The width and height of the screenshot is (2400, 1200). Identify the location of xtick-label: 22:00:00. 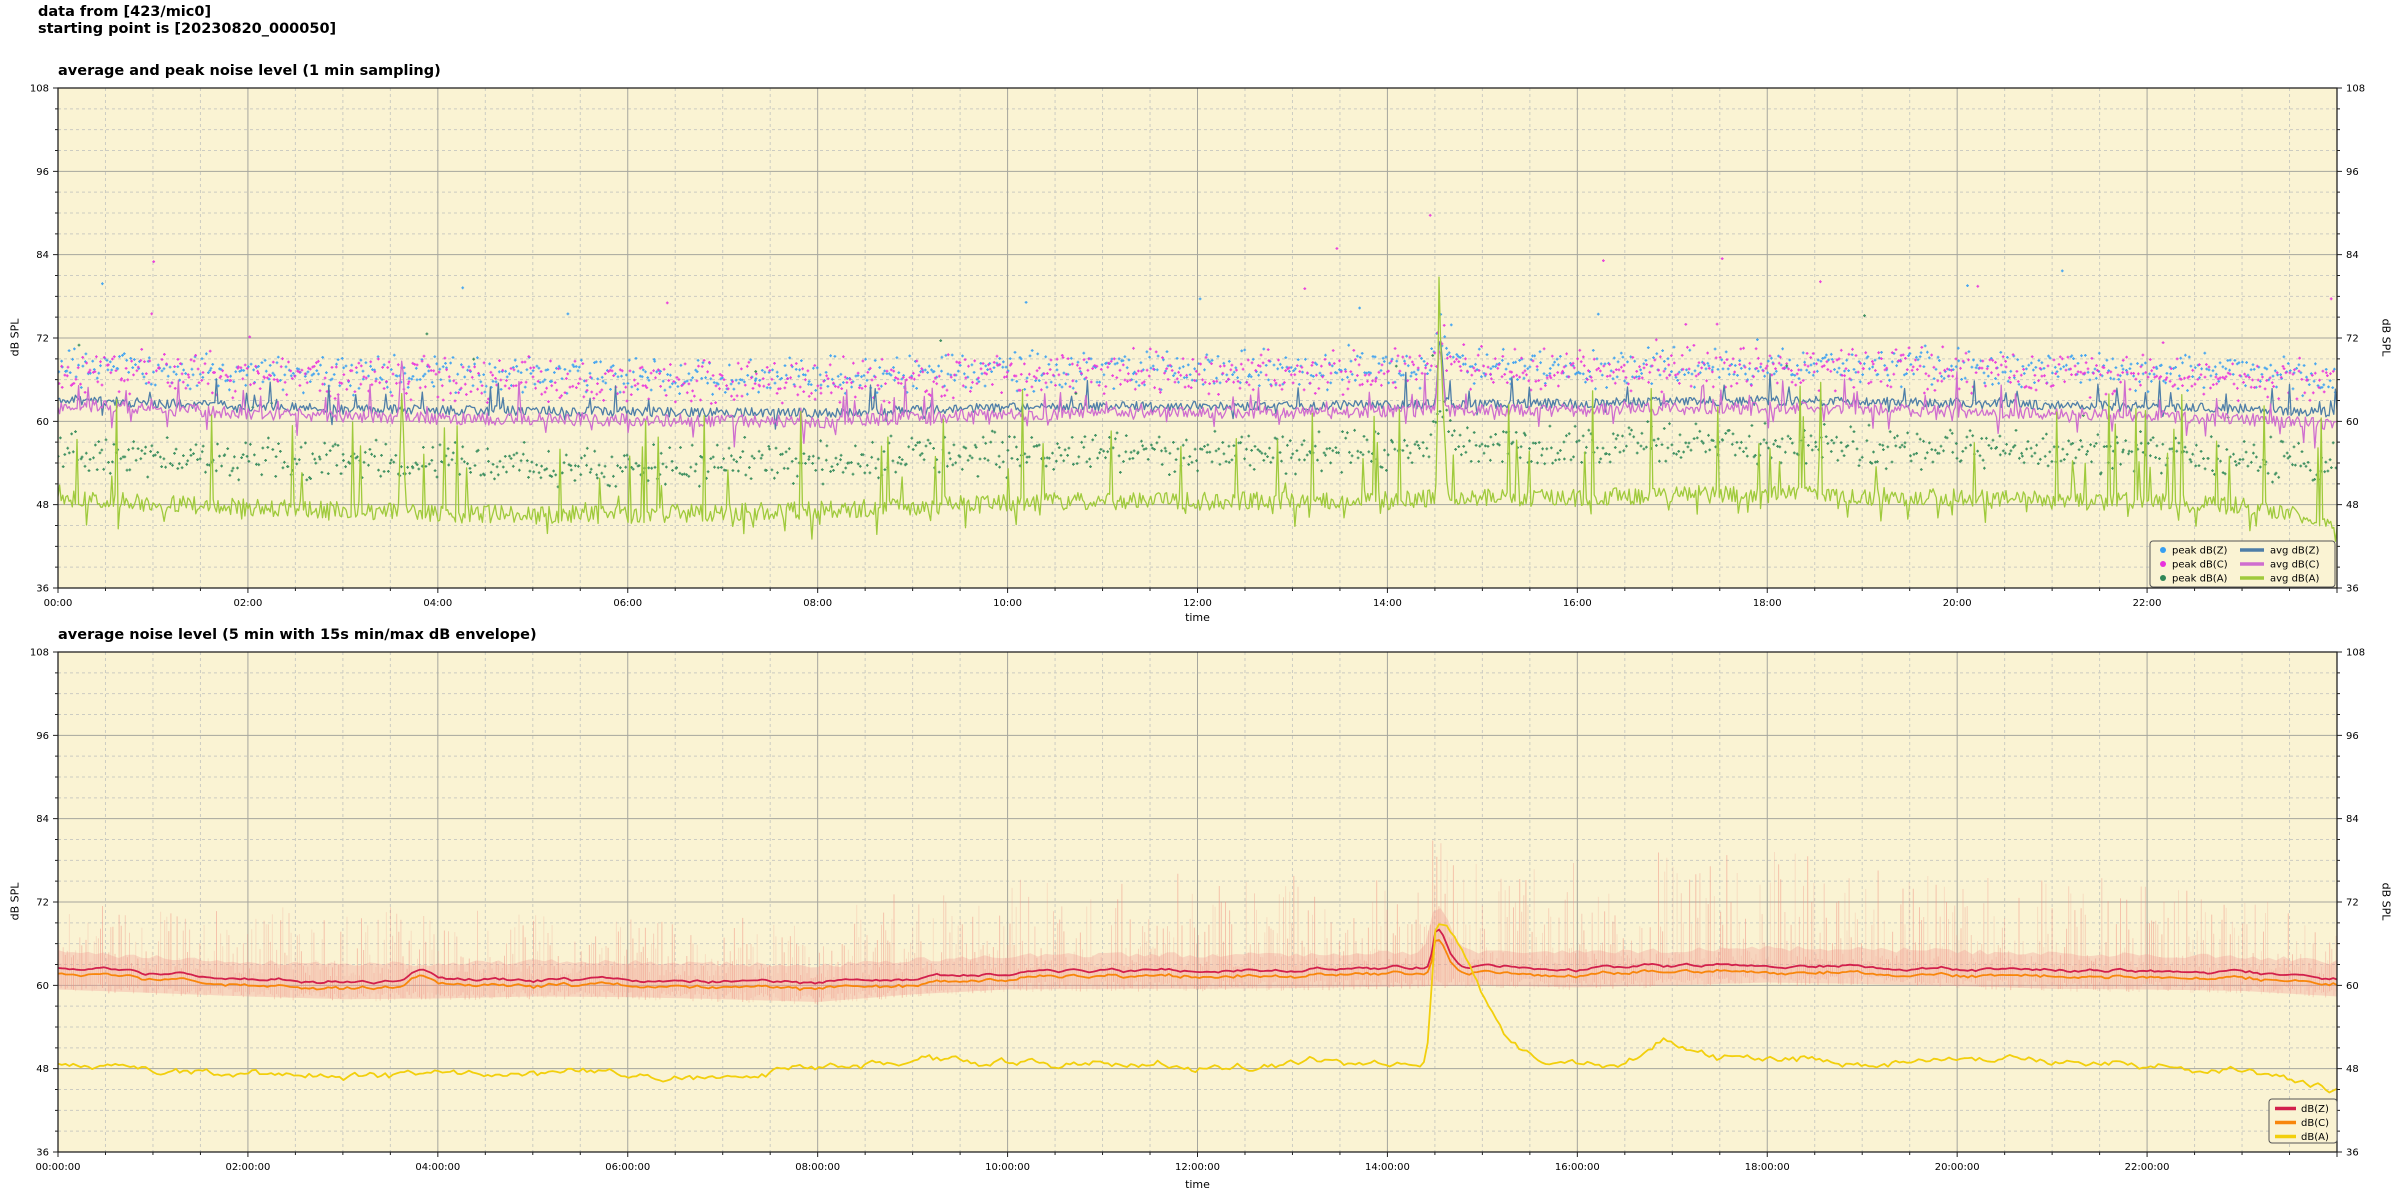
(2147, 1167).